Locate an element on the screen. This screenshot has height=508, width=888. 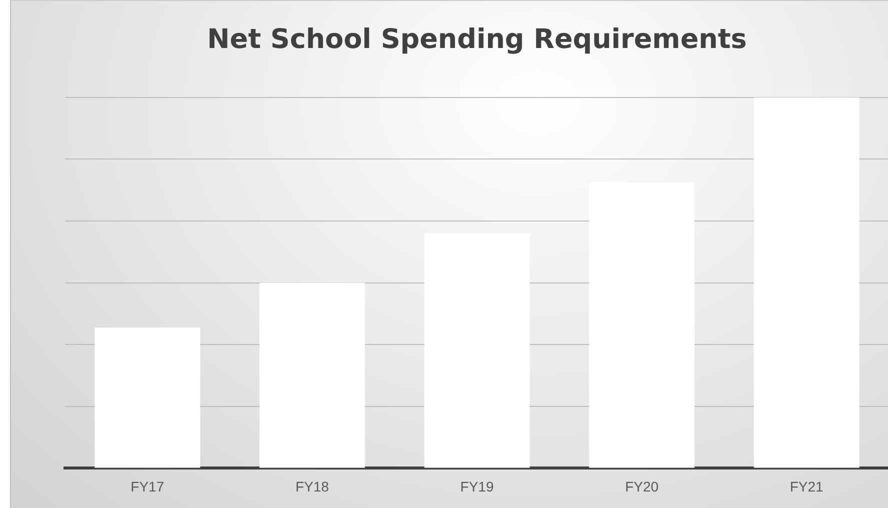
x-tick-label: FY21 is located at coordinates (807, 486).